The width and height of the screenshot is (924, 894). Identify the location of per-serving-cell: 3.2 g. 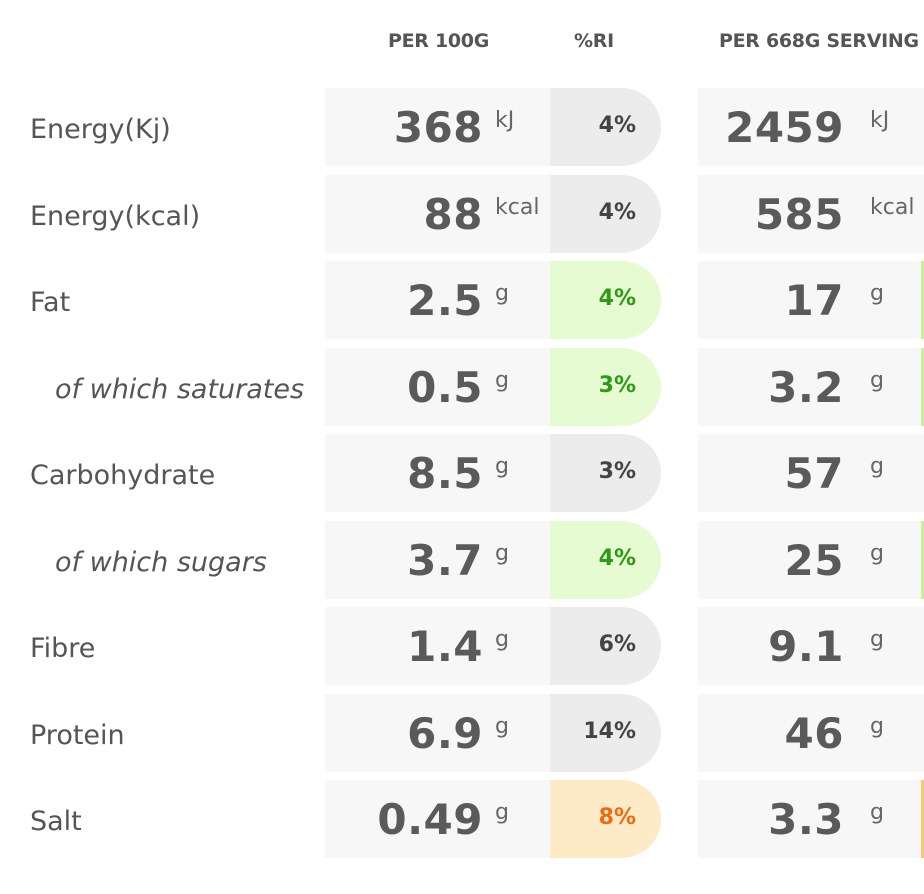
(811, 386).